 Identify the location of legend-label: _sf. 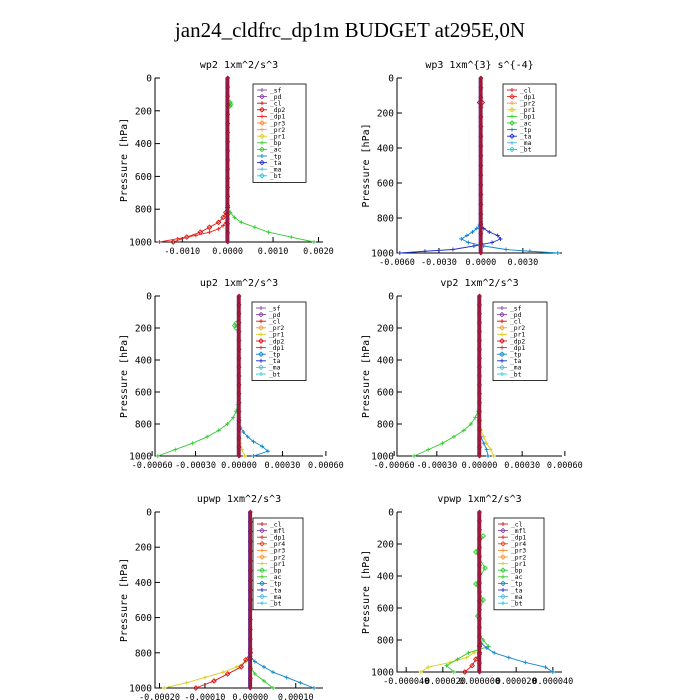
(276, 90).